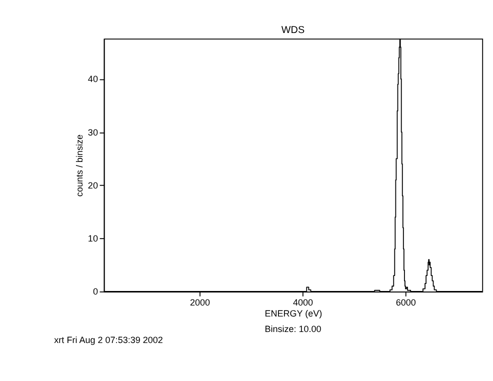 This screenshot has width=493, height=381. I want to click on y-tick-label: 0, so click(95, 291).